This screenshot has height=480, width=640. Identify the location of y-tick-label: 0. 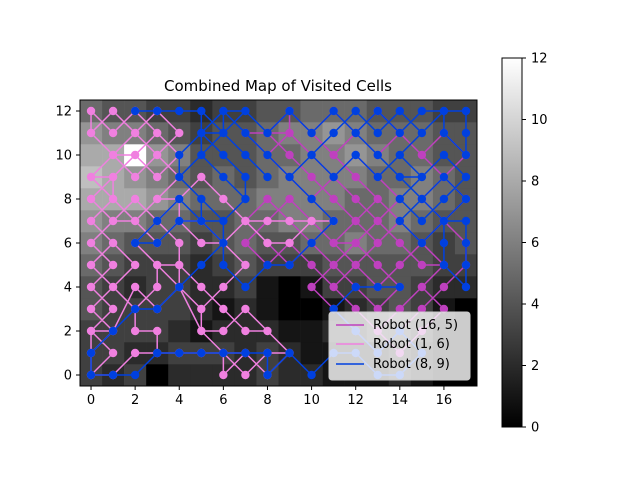
(68, 376).